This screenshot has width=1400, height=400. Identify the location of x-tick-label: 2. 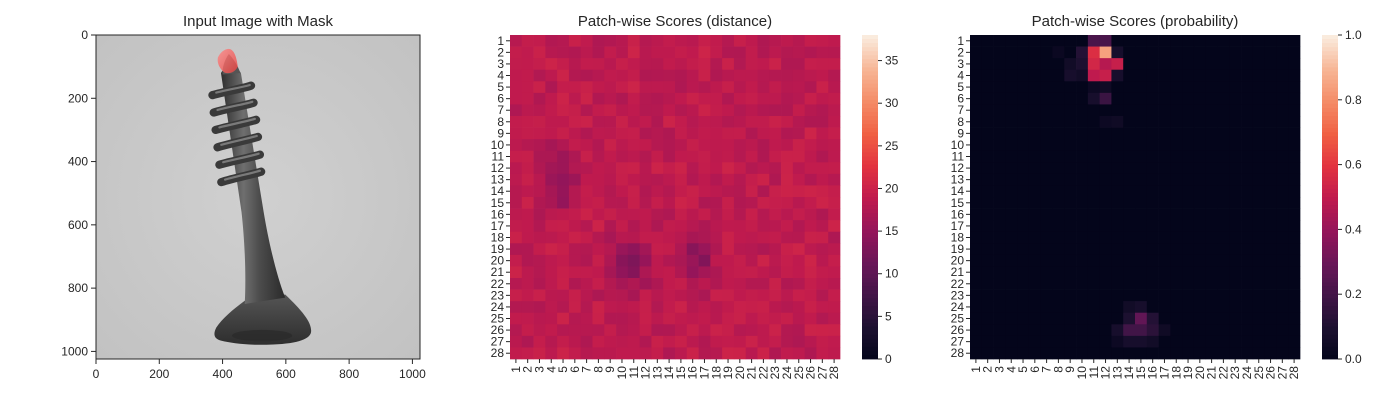
(988, 369).